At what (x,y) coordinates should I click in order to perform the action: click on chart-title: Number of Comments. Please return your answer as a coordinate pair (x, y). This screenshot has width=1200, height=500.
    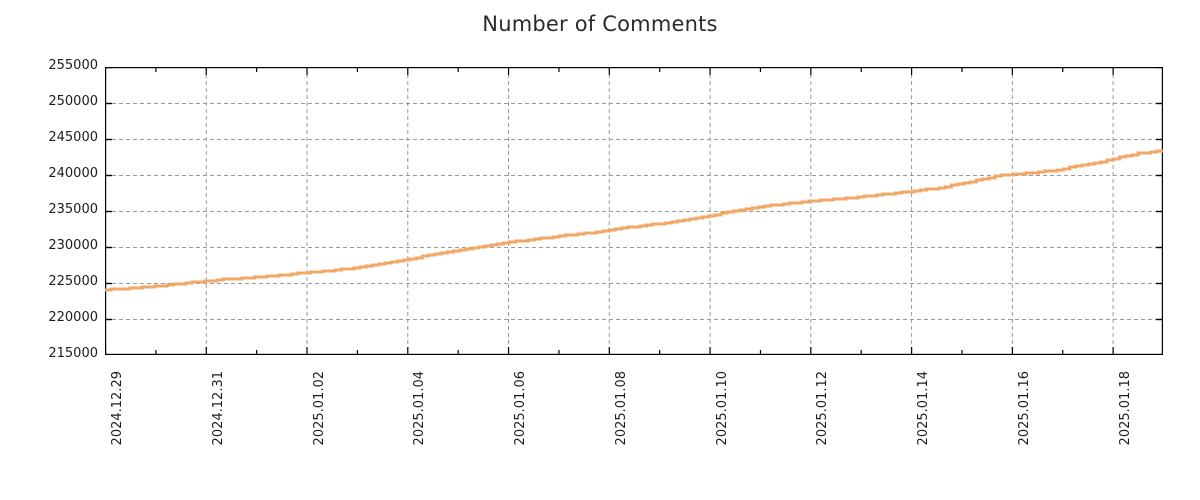
    Looking at the image, I should click on (600, 24).